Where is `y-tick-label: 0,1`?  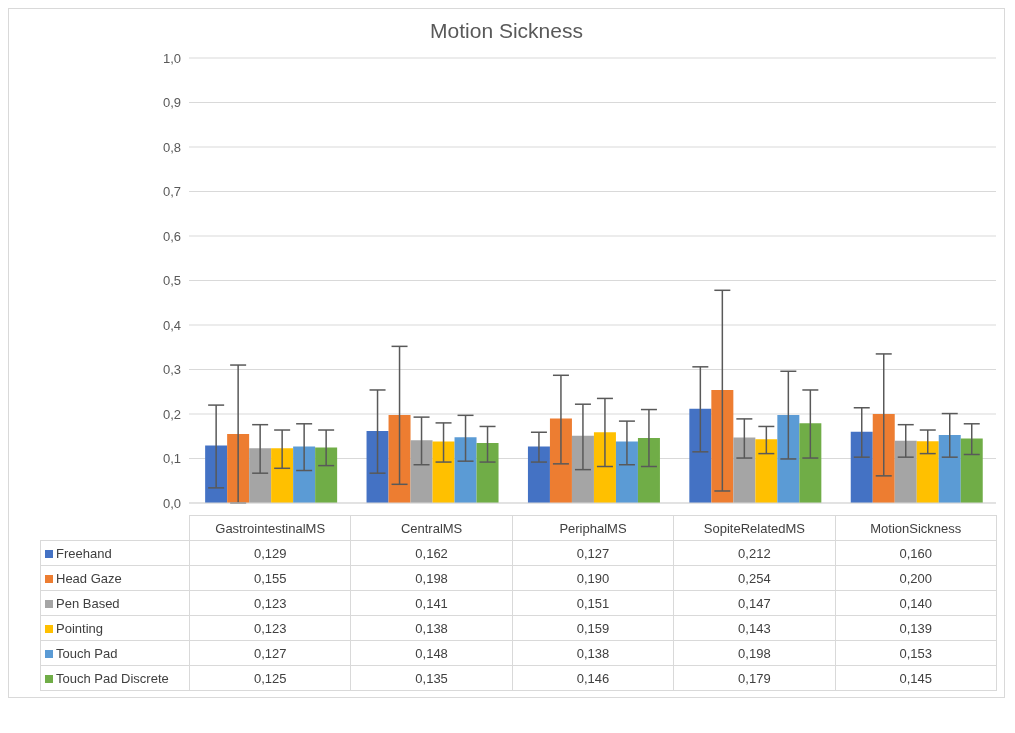 y-tick-label: 0,1 is located at coordinates (171, 459).